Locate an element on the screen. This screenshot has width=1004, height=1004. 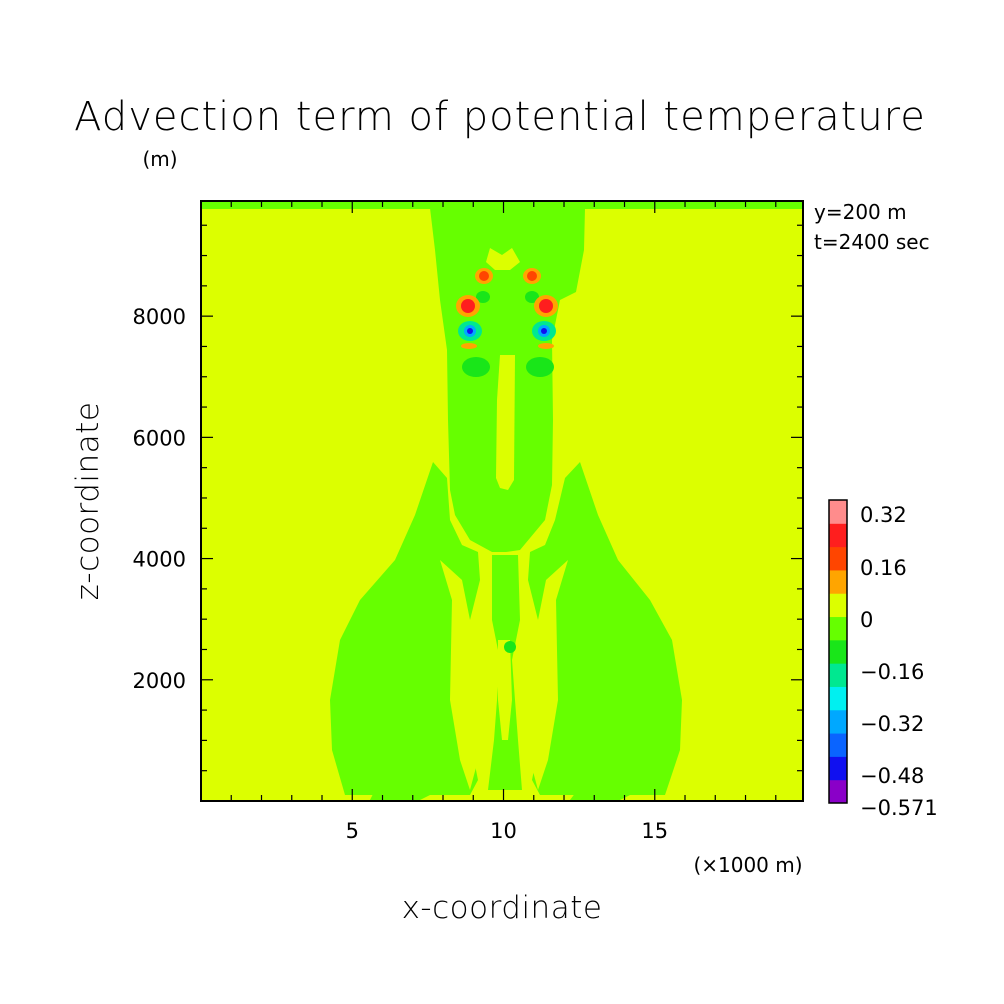
right-neg-lobe-mid is located at coordinates (532, 297).